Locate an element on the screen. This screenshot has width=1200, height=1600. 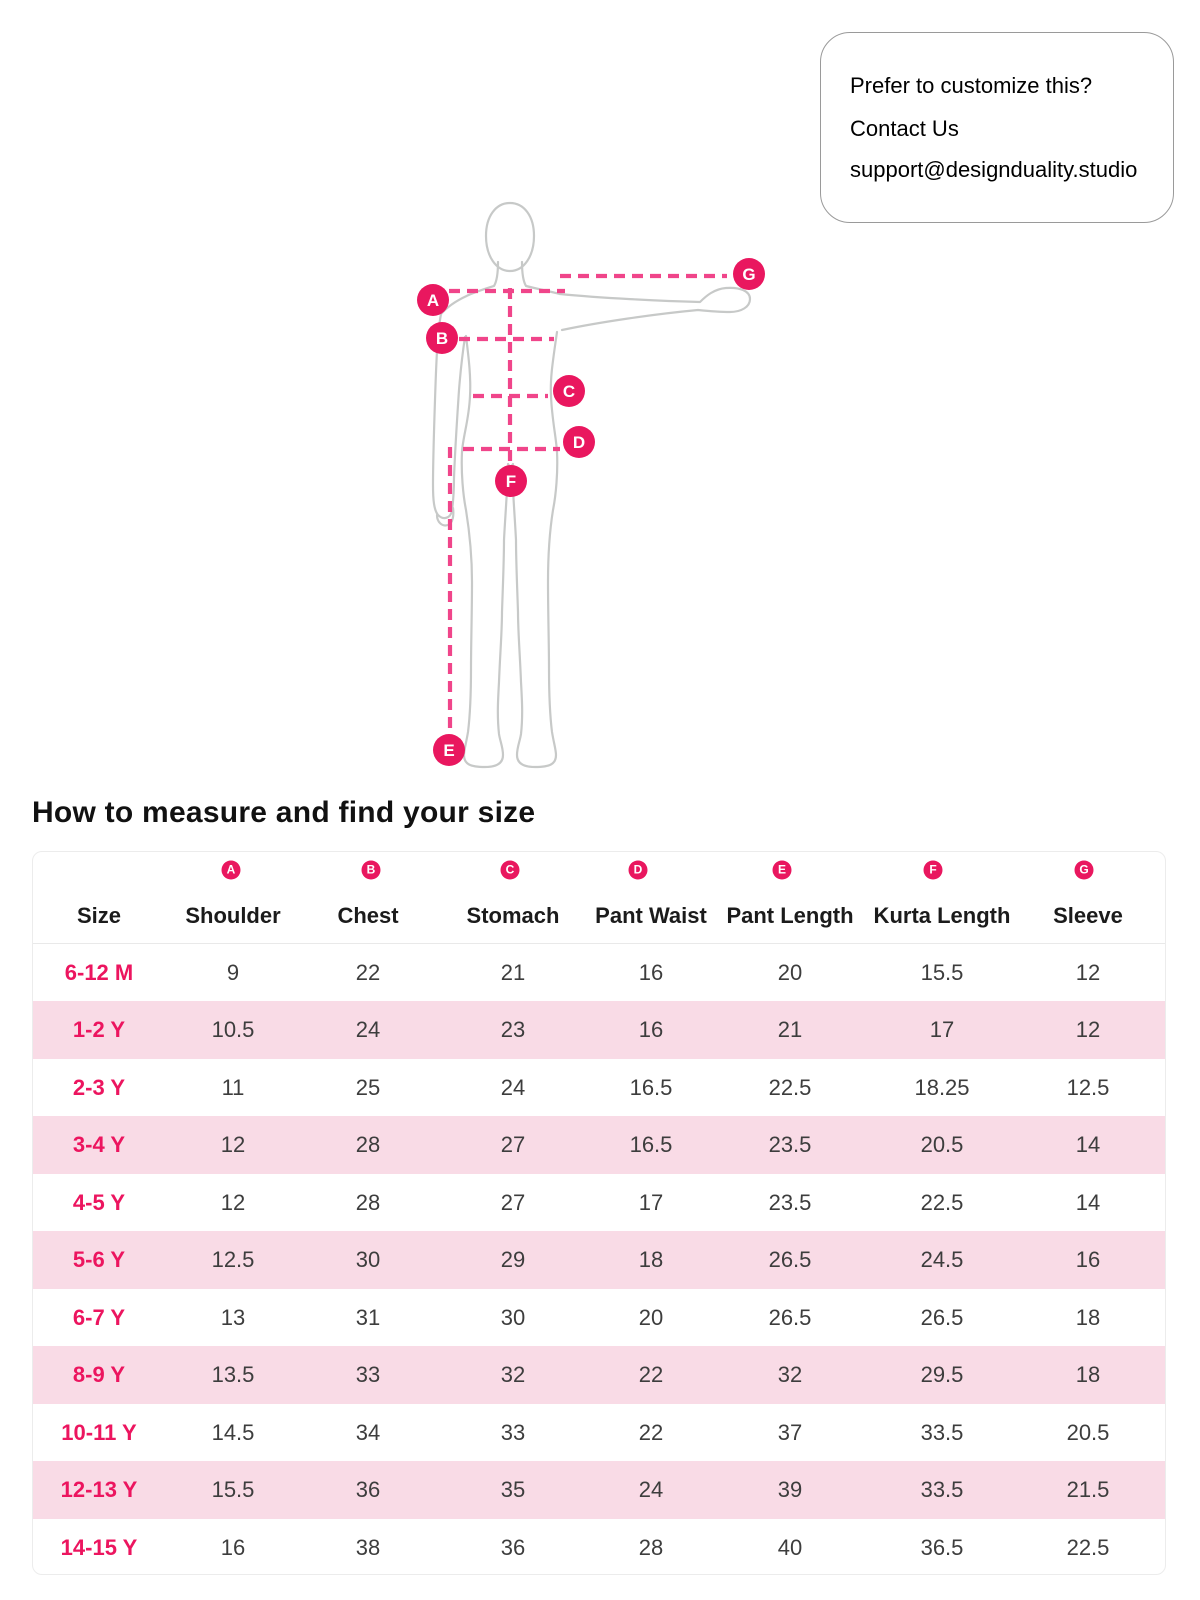
svg-text: C is located at coordinates (569, 391).